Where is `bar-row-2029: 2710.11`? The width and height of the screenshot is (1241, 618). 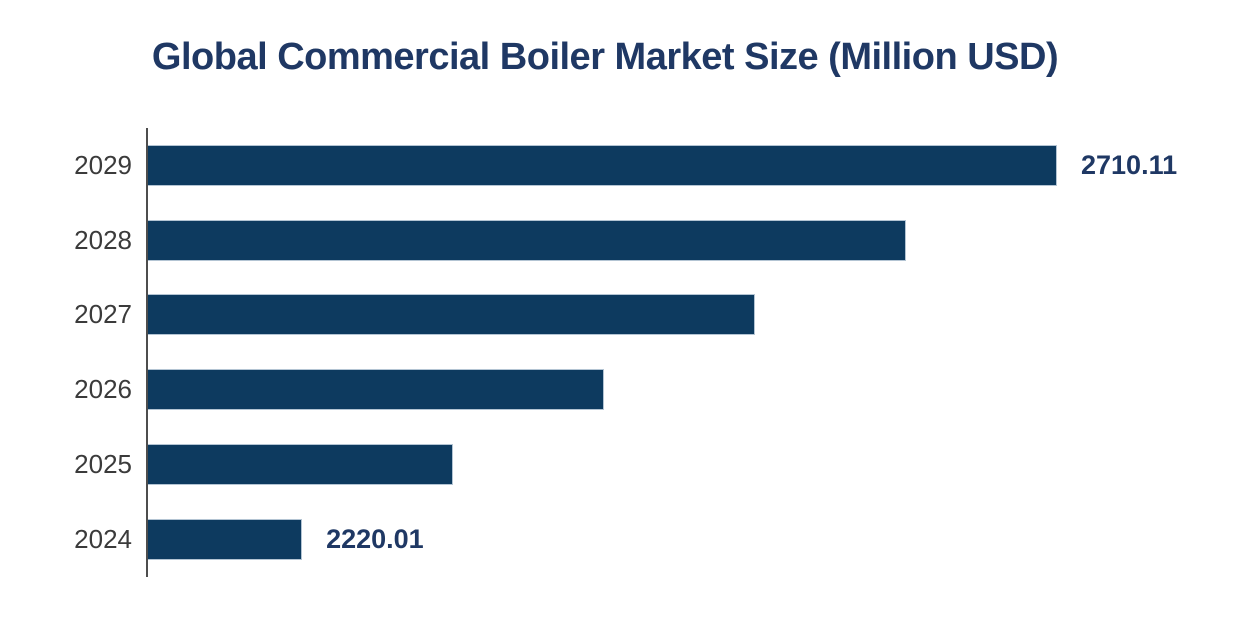 bar-row-2029: 2710.11 is located at coordinates (694, 165).